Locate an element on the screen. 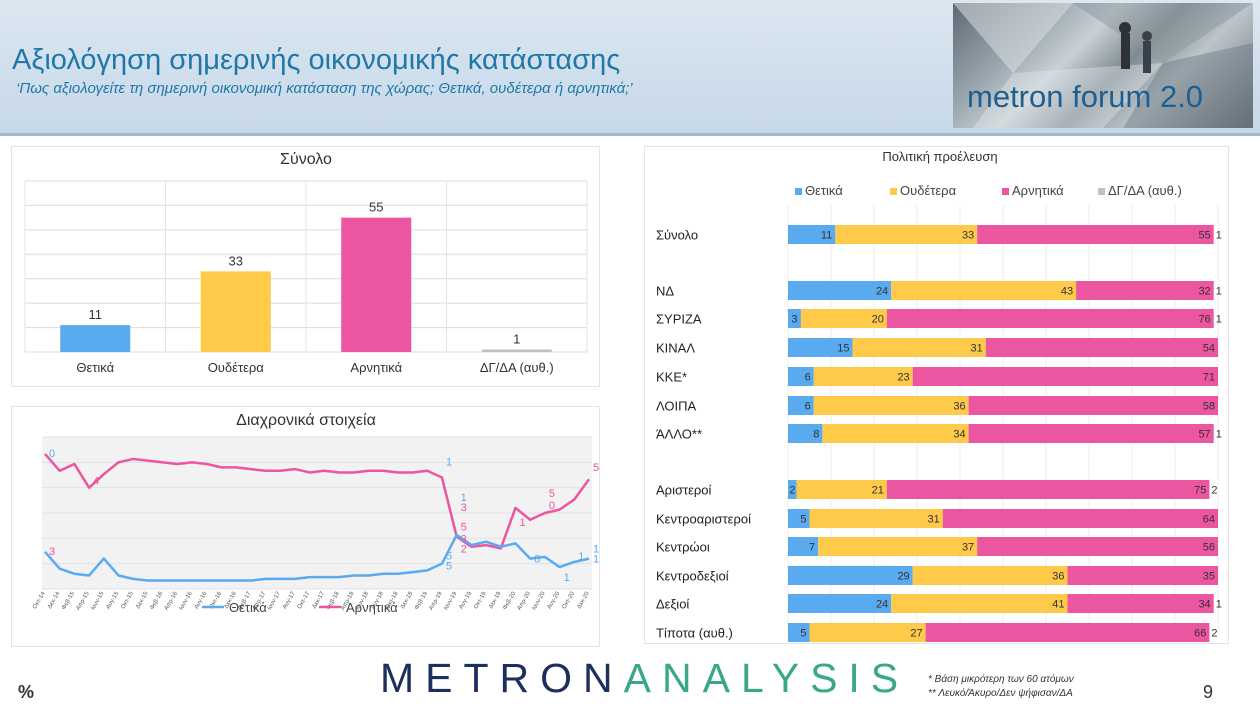  x-tick-label: Ιουν-20 is located at coordinates (539, 600).